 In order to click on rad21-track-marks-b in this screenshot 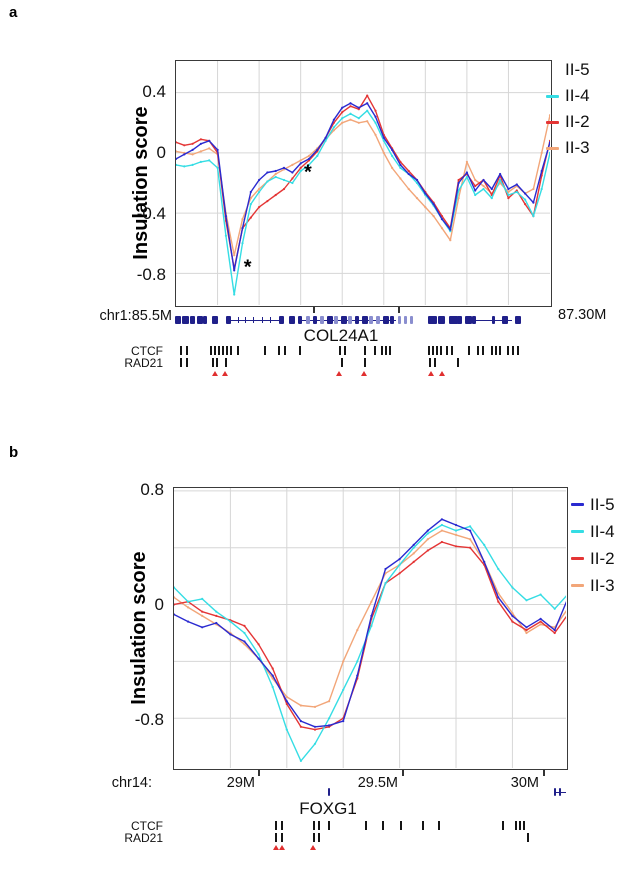, I will do `click(370, 837)`.